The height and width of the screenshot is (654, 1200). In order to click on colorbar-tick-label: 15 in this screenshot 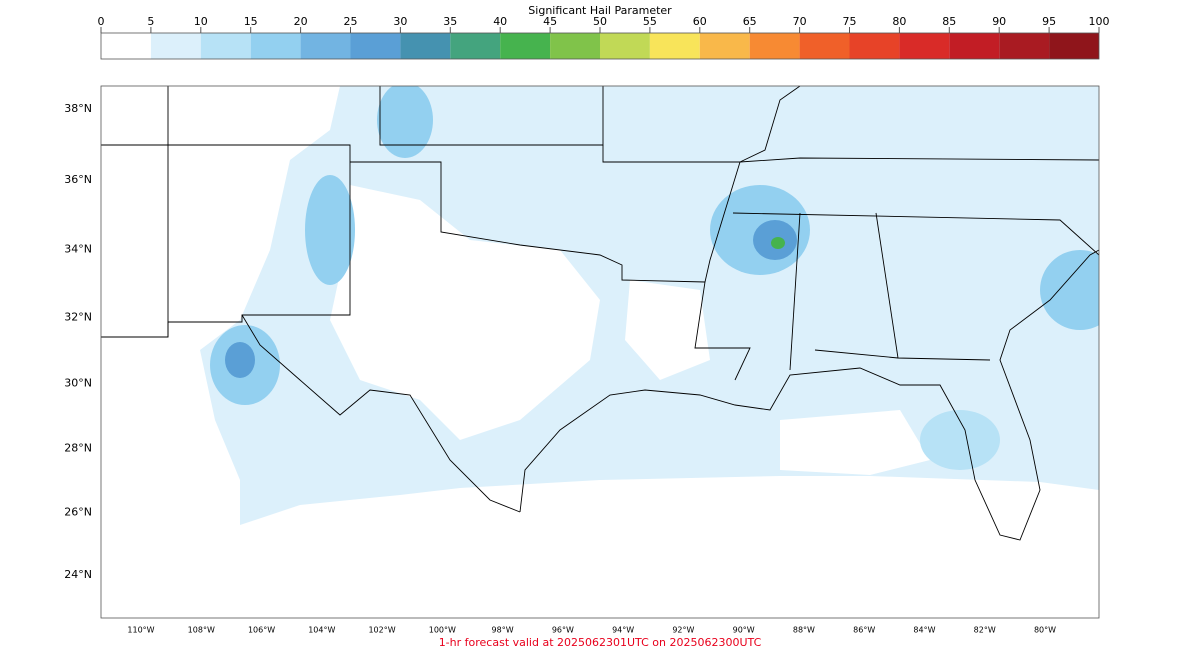, I will do `click(251, 21)`.